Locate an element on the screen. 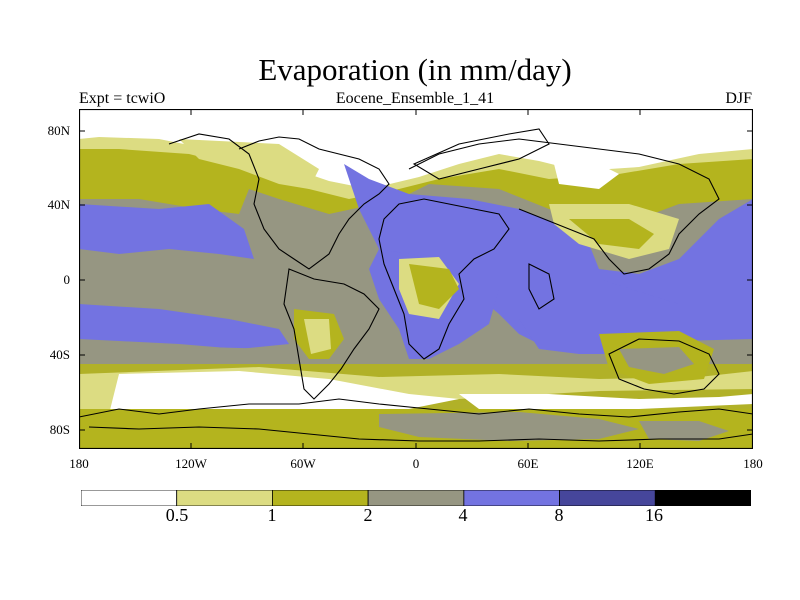  coastline-antarctica-inner is located at coordinates (420, 434).